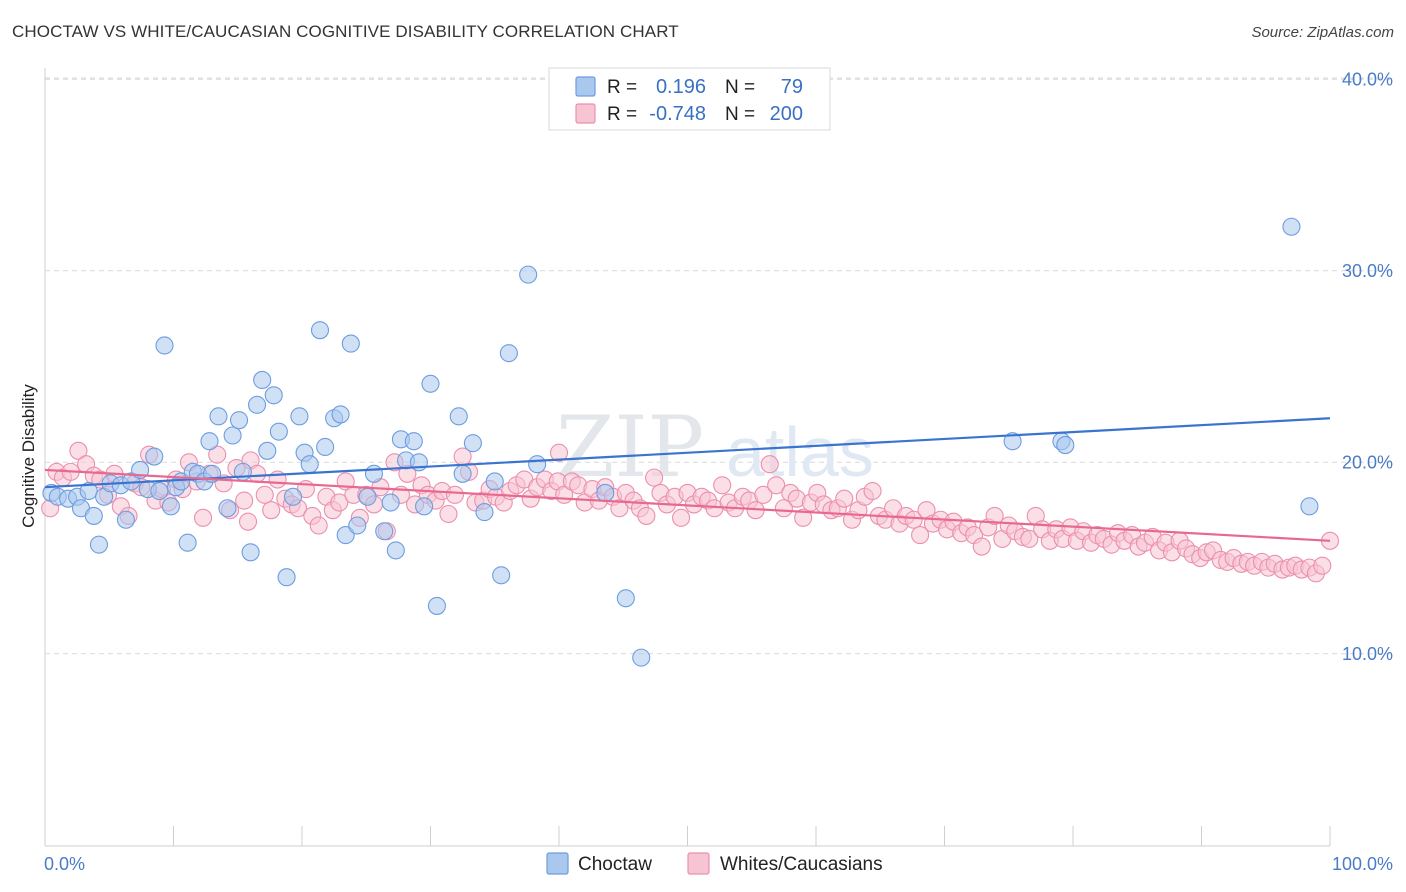 The width and height of the screenshot is (1406, 892). I want to click on legend-top: R = 0.196 N = 79 R = -0.748 N = 200, so click(689, 99).